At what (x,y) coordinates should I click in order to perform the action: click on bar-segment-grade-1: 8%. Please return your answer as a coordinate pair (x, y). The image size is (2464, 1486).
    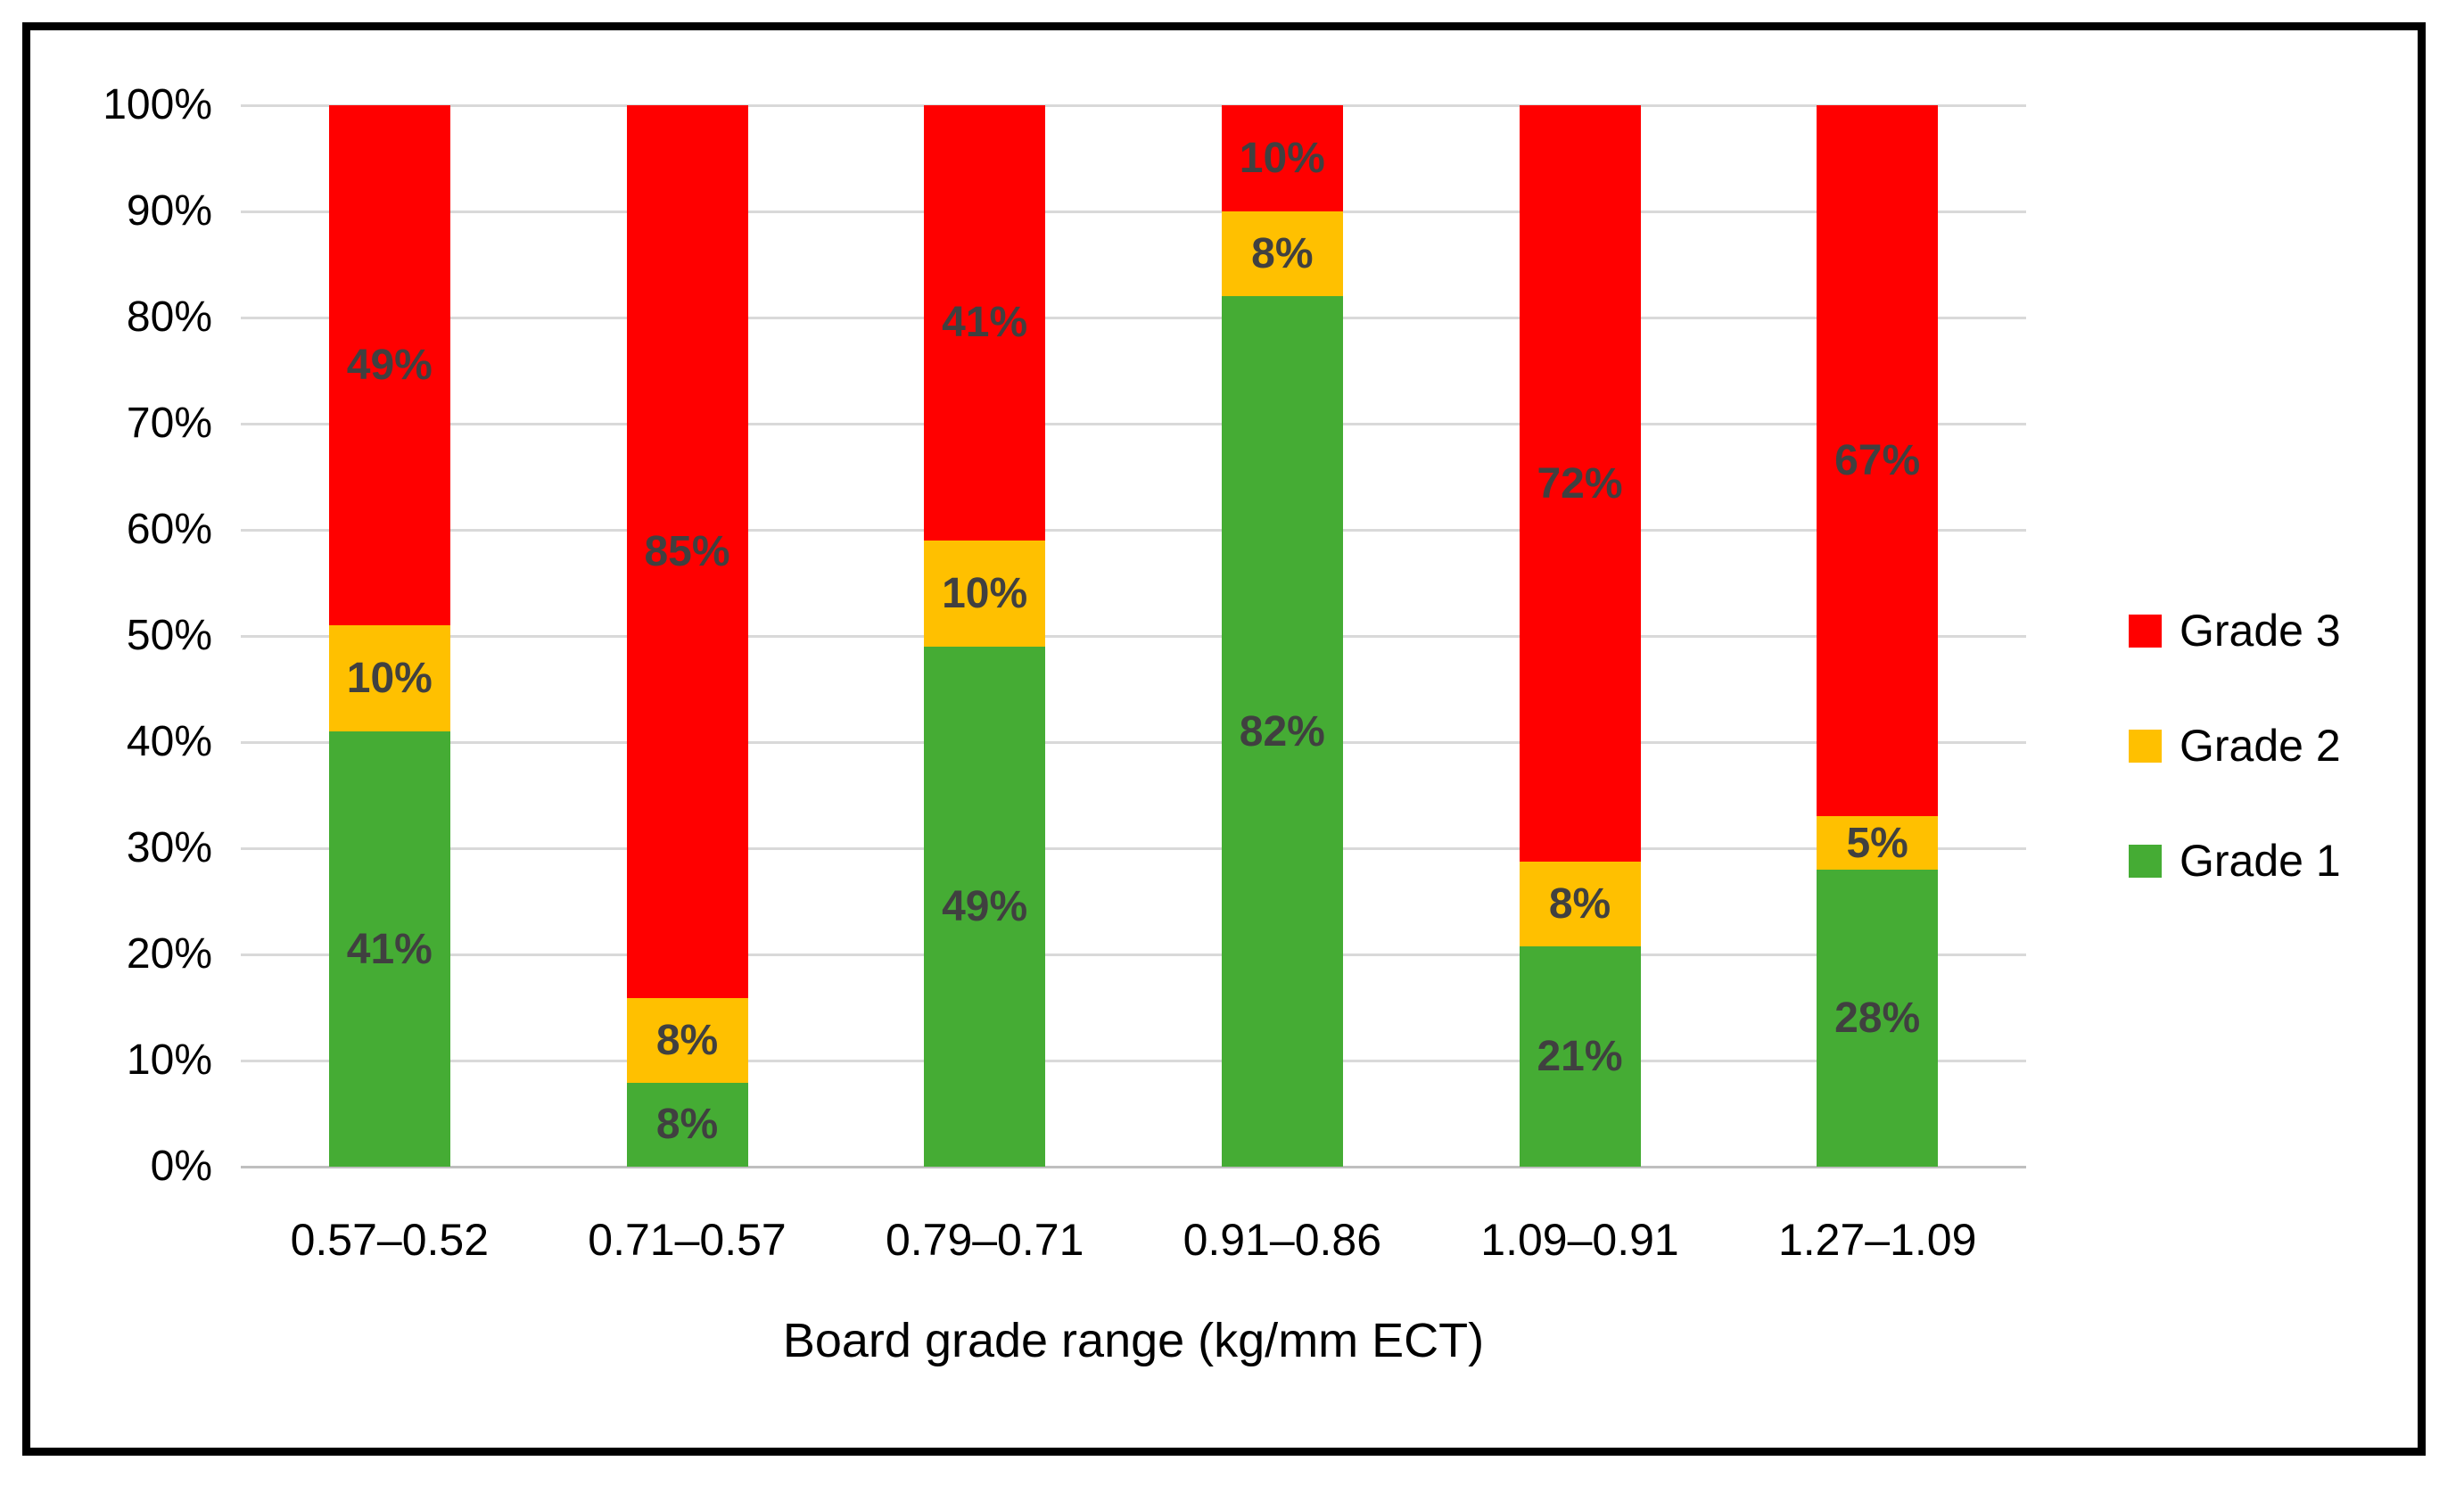
    Looking at the image, I should click on (687, 1124).